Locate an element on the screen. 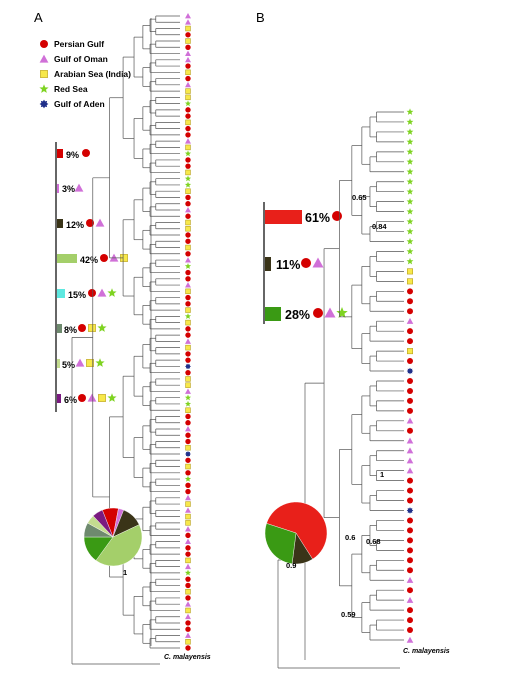 The height and width of the screenshot is (677, 506). panel-b-pct-2: 11% is located at coordinates (288, 265).